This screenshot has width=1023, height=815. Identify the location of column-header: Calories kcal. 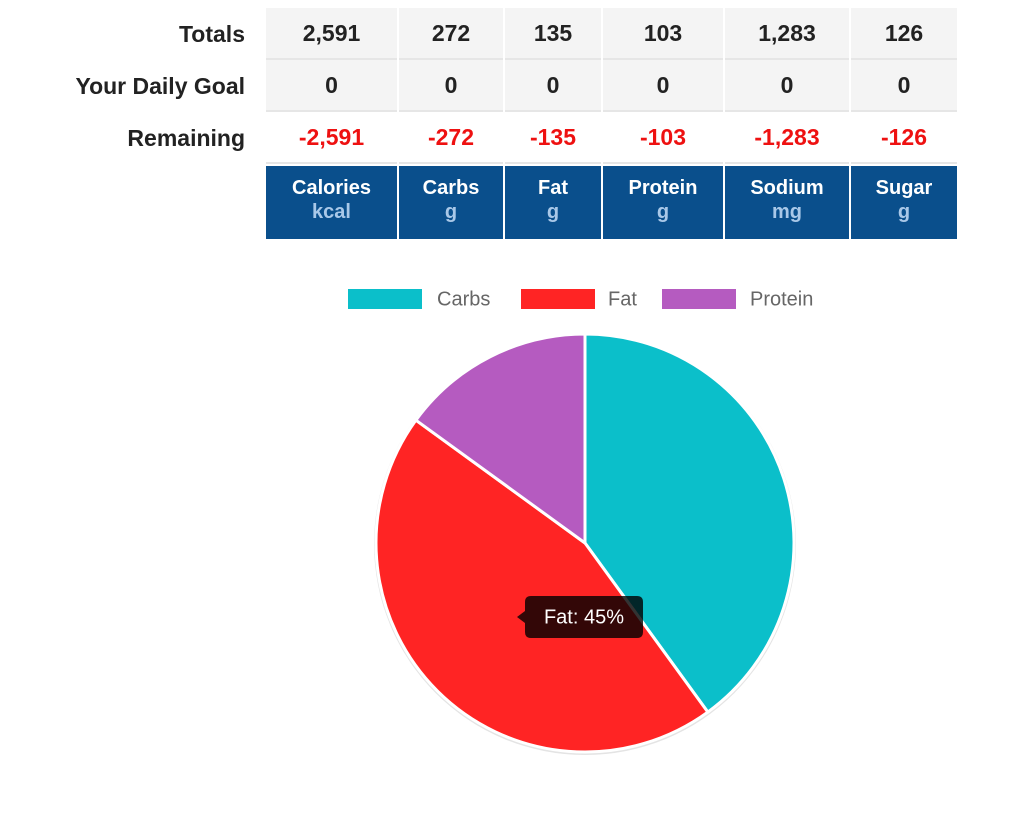
(331, 202).